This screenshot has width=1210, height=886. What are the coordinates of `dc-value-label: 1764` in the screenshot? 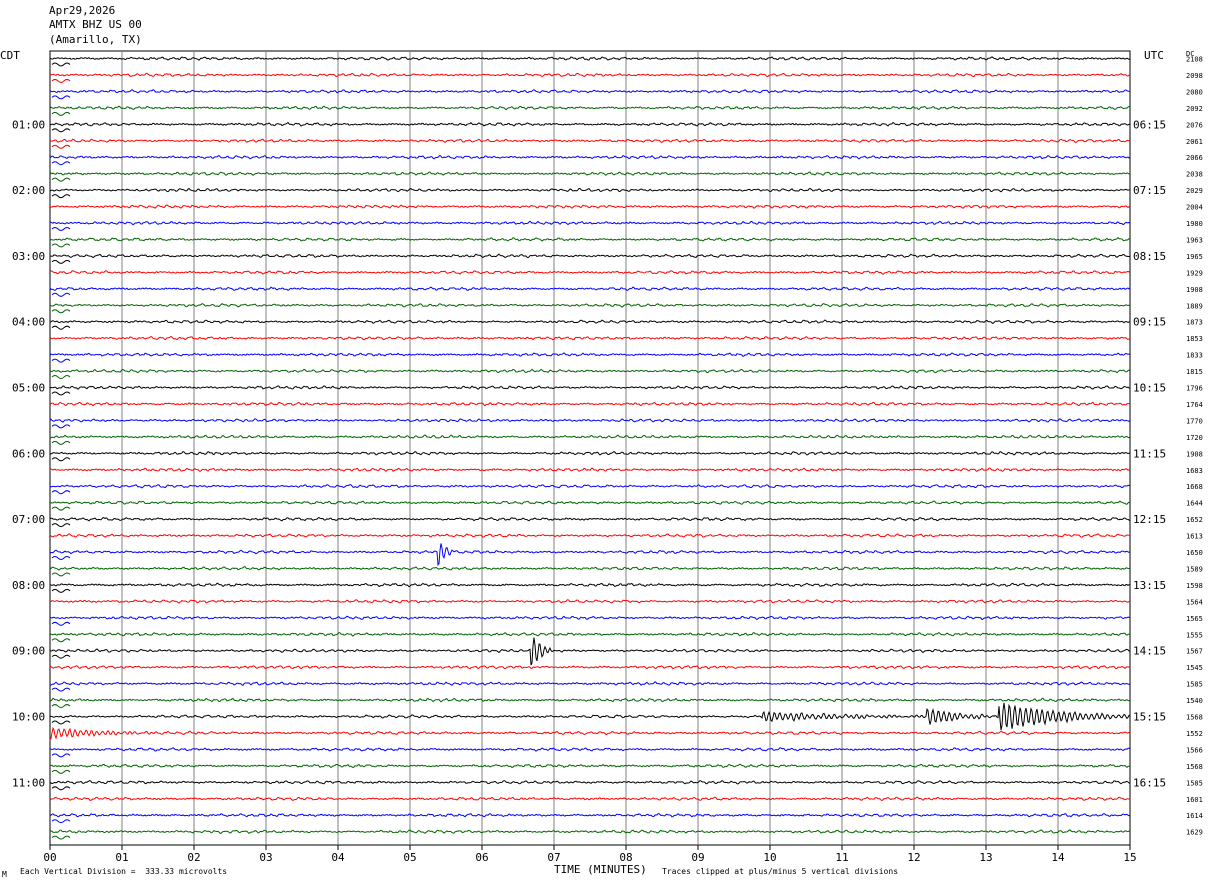 It's located at (1194, 405).